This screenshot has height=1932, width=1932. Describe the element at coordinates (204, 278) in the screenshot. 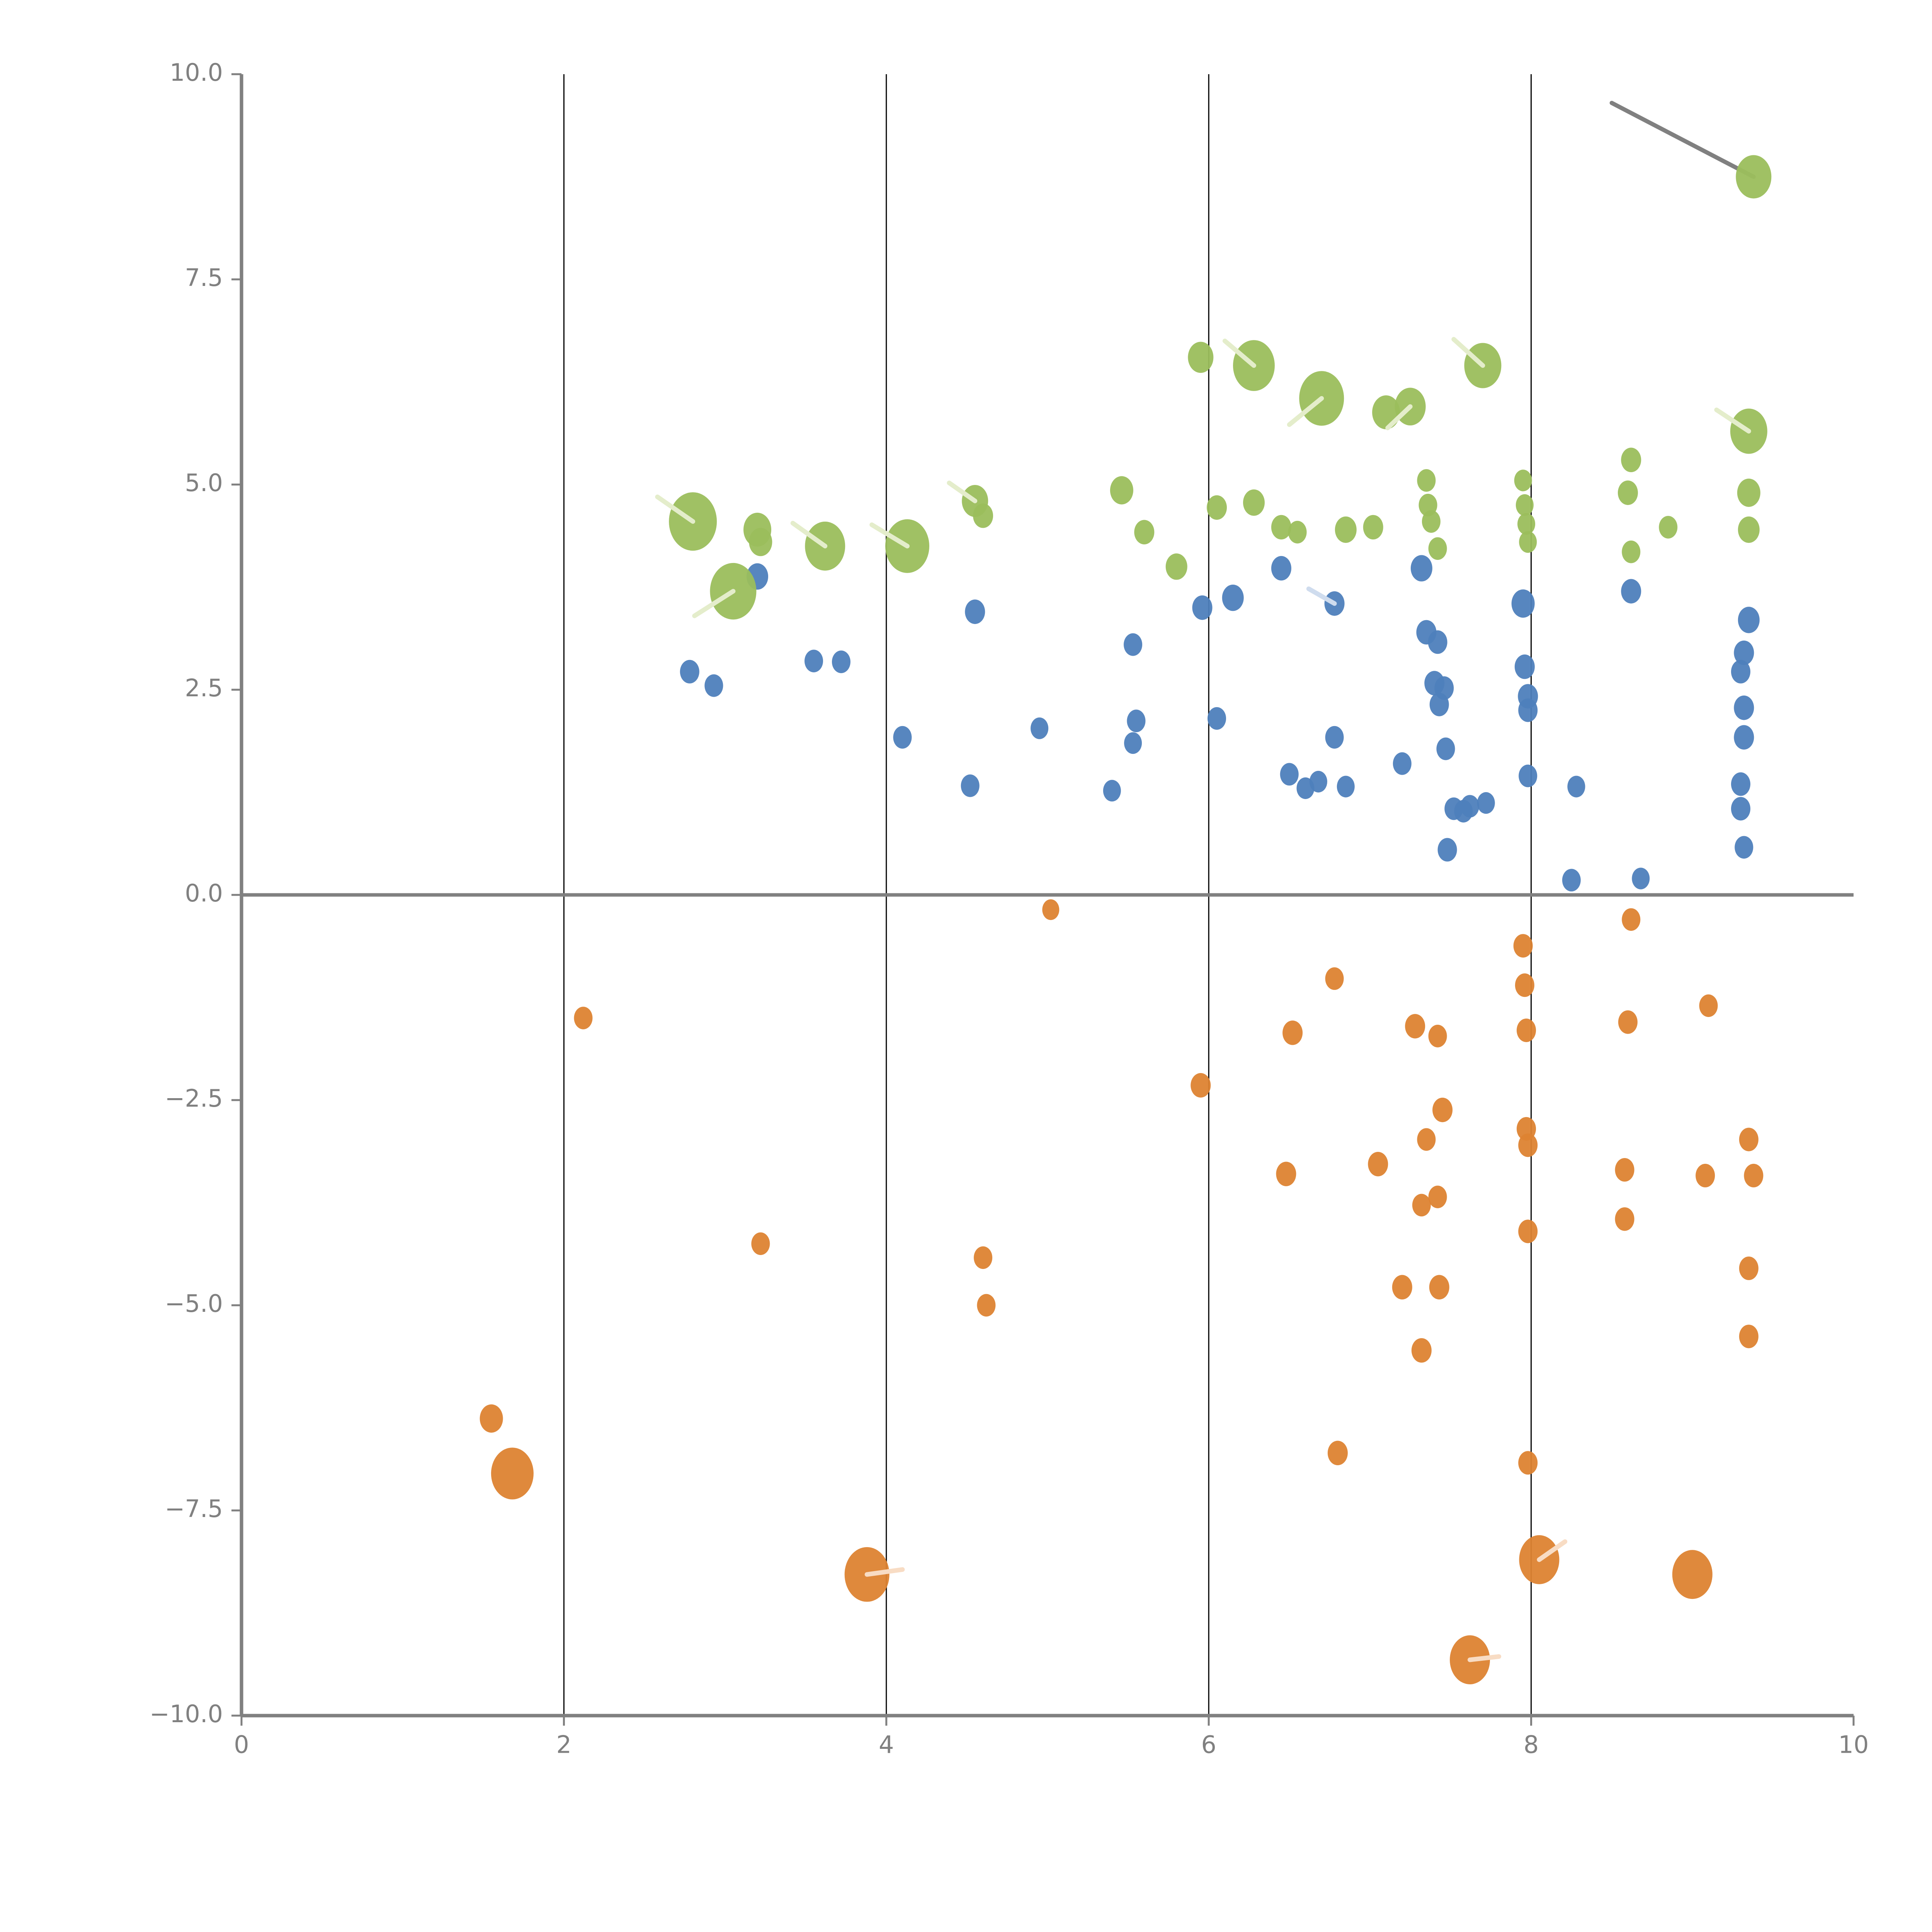

I see `y-tick-label: 7.5` at that location.